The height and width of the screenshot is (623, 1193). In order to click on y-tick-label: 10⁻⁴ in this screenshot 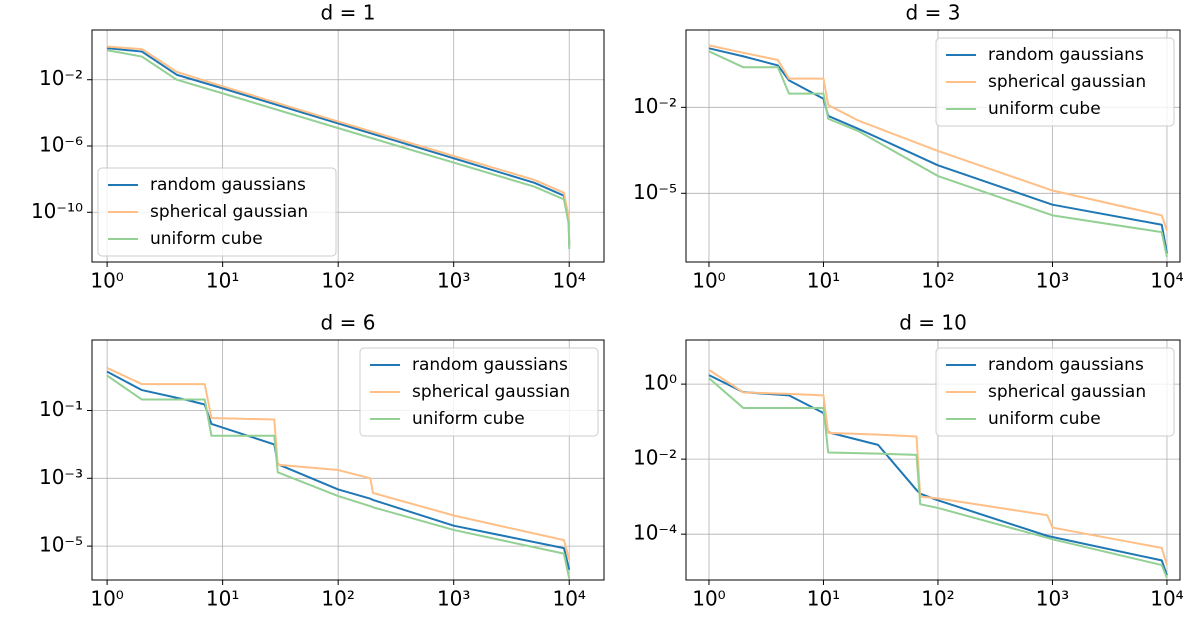, I will do `click(655, 533)`.